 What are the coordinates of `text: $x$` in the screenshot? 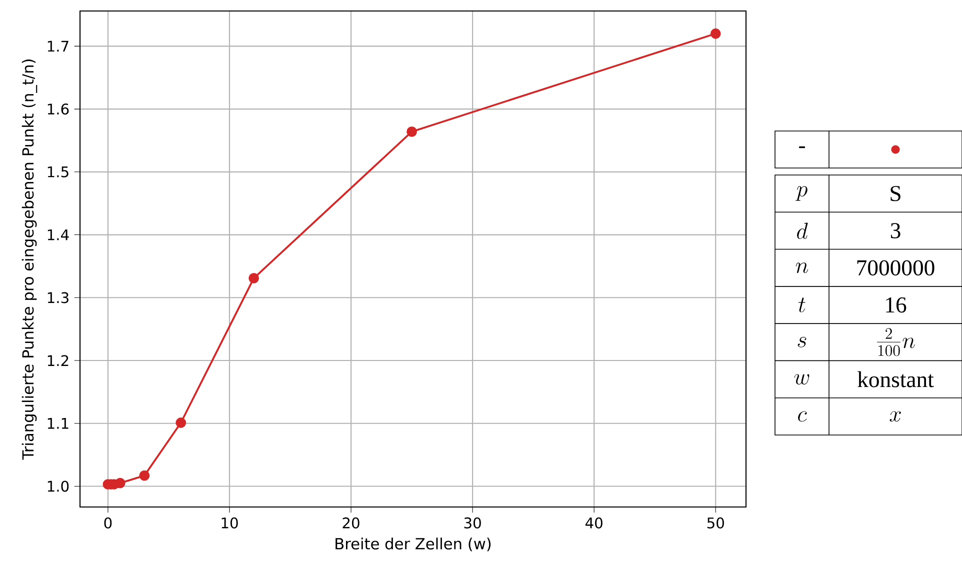 It's located at (895, 416).